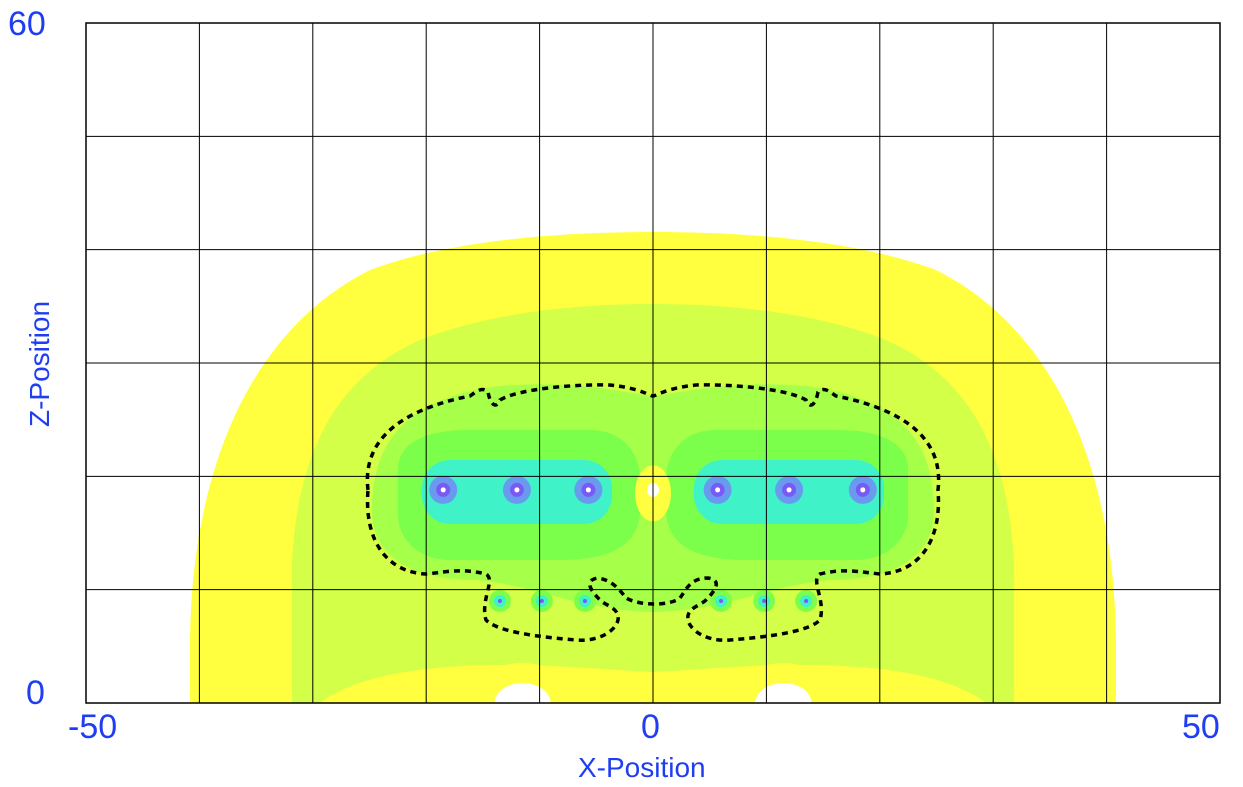 The image size is (1243, 787). Describe the element at coordinates (653, 543) in the screenshot. I see `source-markers` at that location.